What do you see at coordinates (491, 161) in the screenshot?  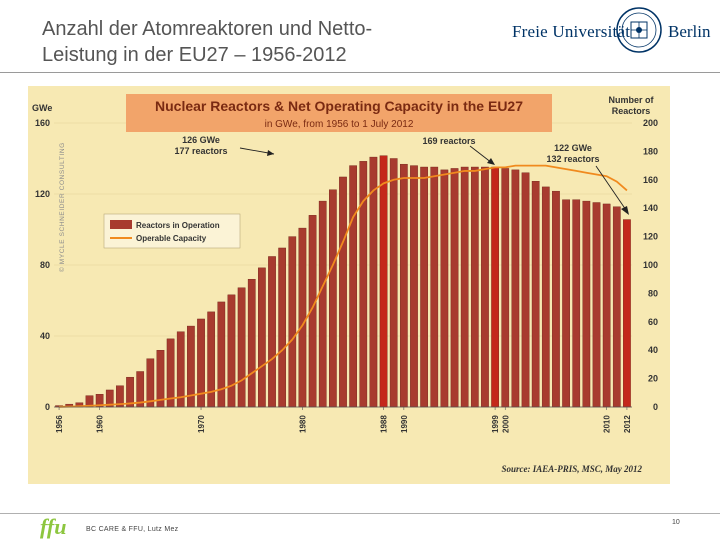 I see `annotation-1999-arrowhead` at bounding box center [491, 161].